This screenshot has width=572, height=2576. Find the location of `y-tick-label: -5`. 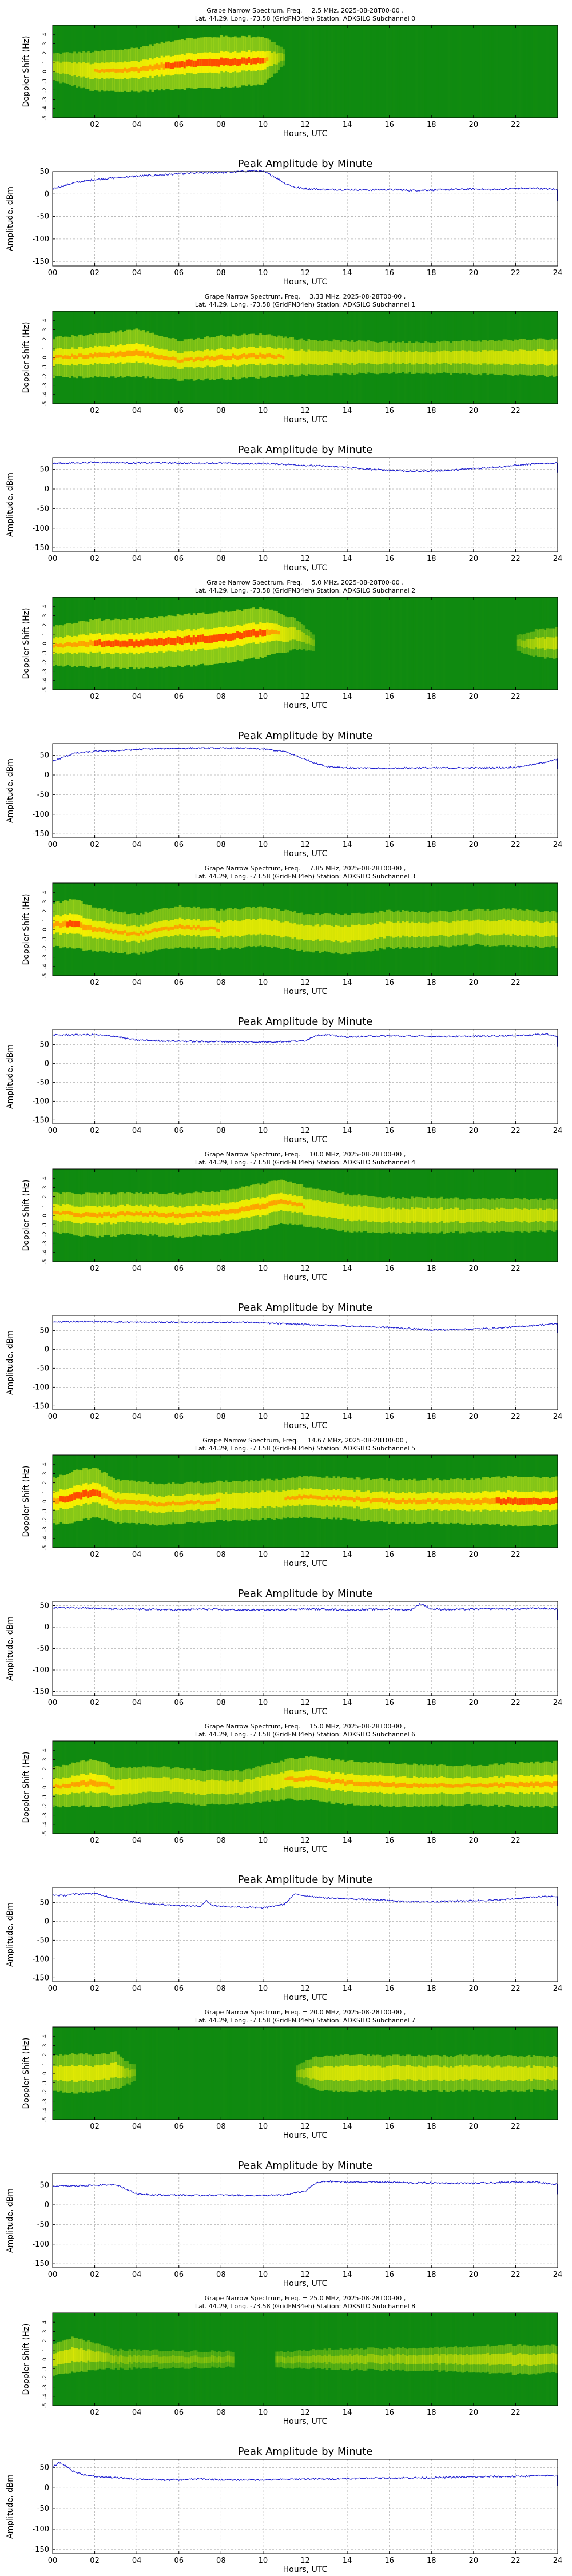

y-tick-label: -5 is located at coordinates (45, 976).